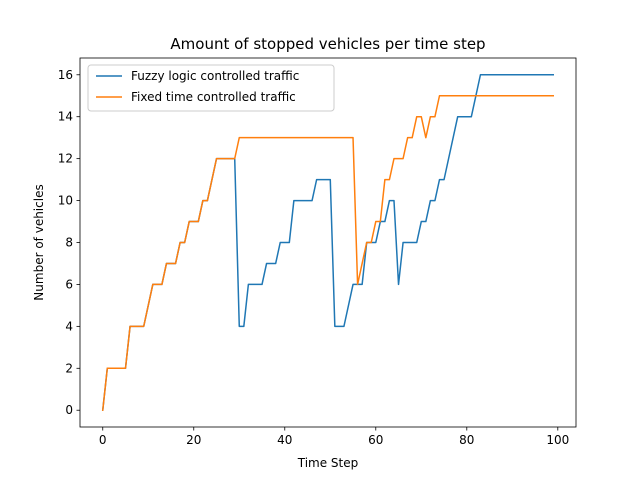  Describe the element at coordinates (69, 368) in the screenshot. I see `y-tick-label: 2` at that location.